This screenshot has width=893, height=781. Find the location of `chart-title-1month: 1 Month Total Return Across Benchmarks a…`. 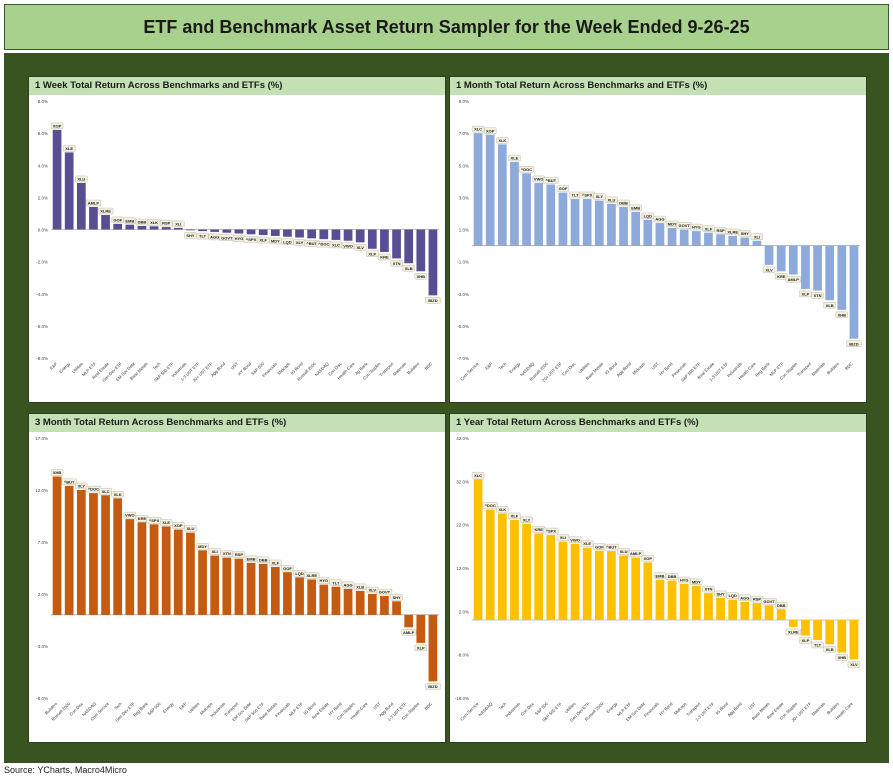

chart-title-1month: 1 Month Total Return Across Benchmarks a… is located at coordinates (658, 86).